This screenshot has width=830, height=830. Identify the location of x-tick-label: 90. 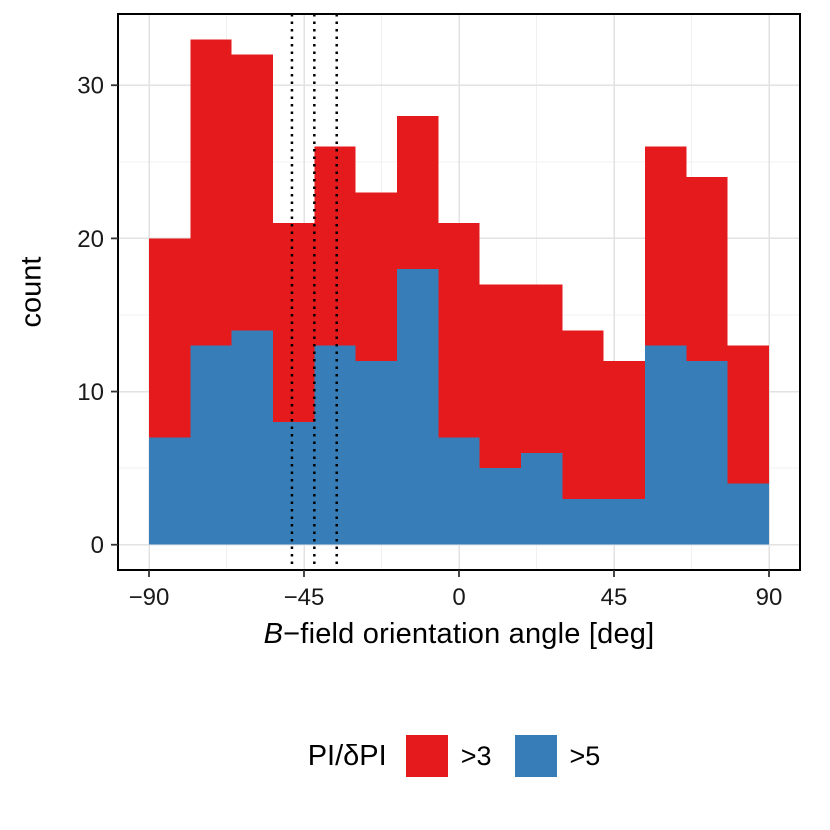
(769, 597).